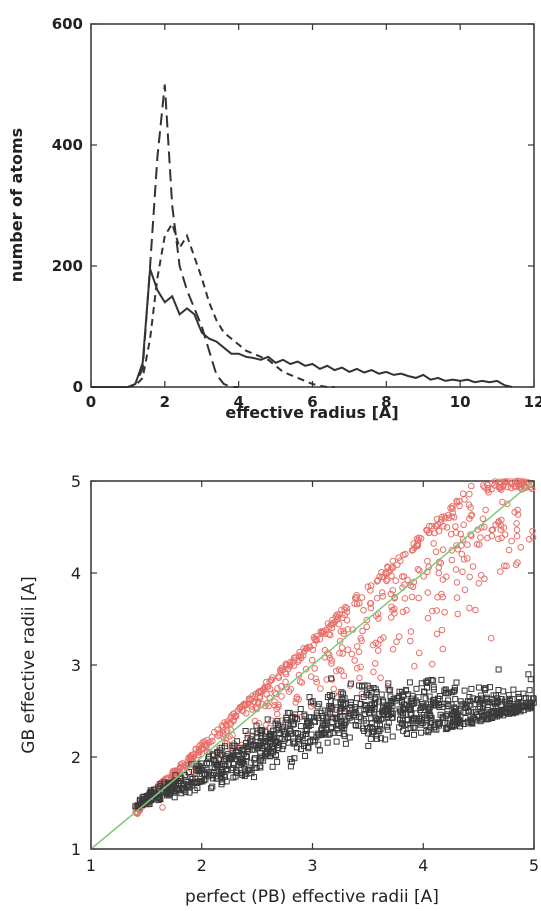 Image resolution: width=541 pixels, height=911 pixels. I want to click on chart1-x-axis-title: effective radius [A], so click(311, 412).